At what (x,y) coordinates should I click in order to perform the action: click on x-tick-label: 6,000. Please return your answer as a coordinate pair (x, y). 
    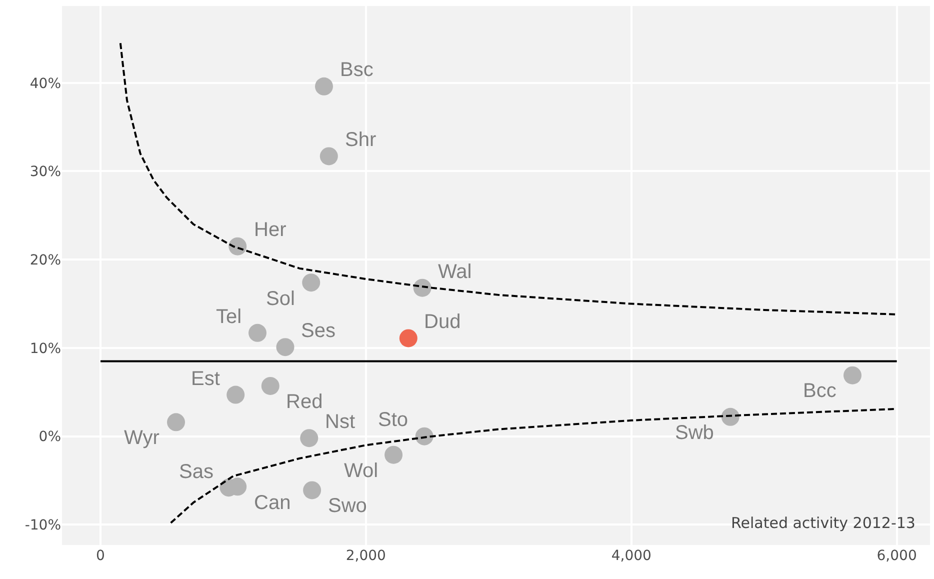
    Looking at the image, I should click on (896, 556).